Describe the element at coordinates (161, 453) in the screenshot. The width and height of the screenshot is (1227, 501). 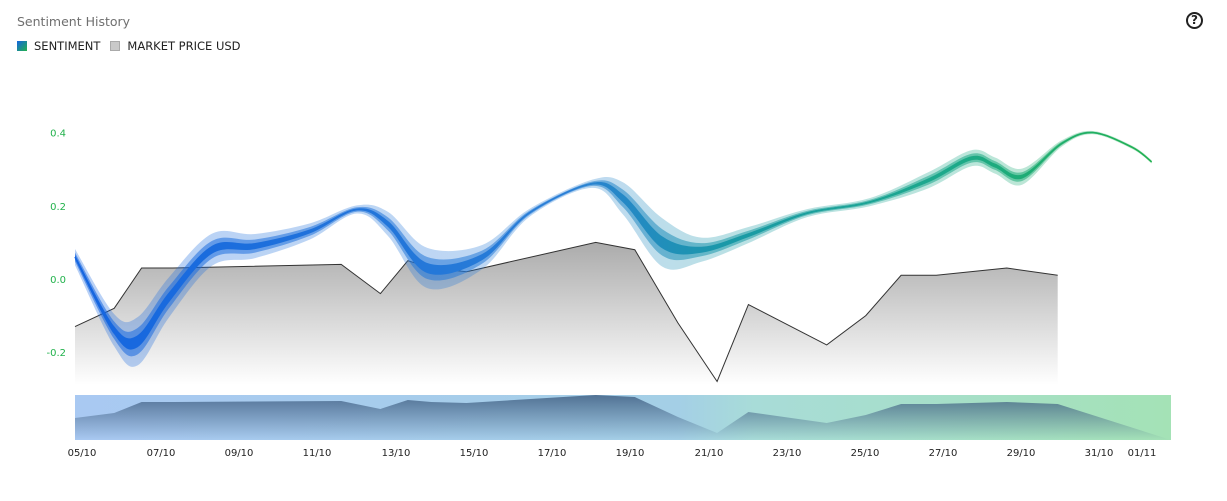
I see `x-tick-label: 07/10` at that location.